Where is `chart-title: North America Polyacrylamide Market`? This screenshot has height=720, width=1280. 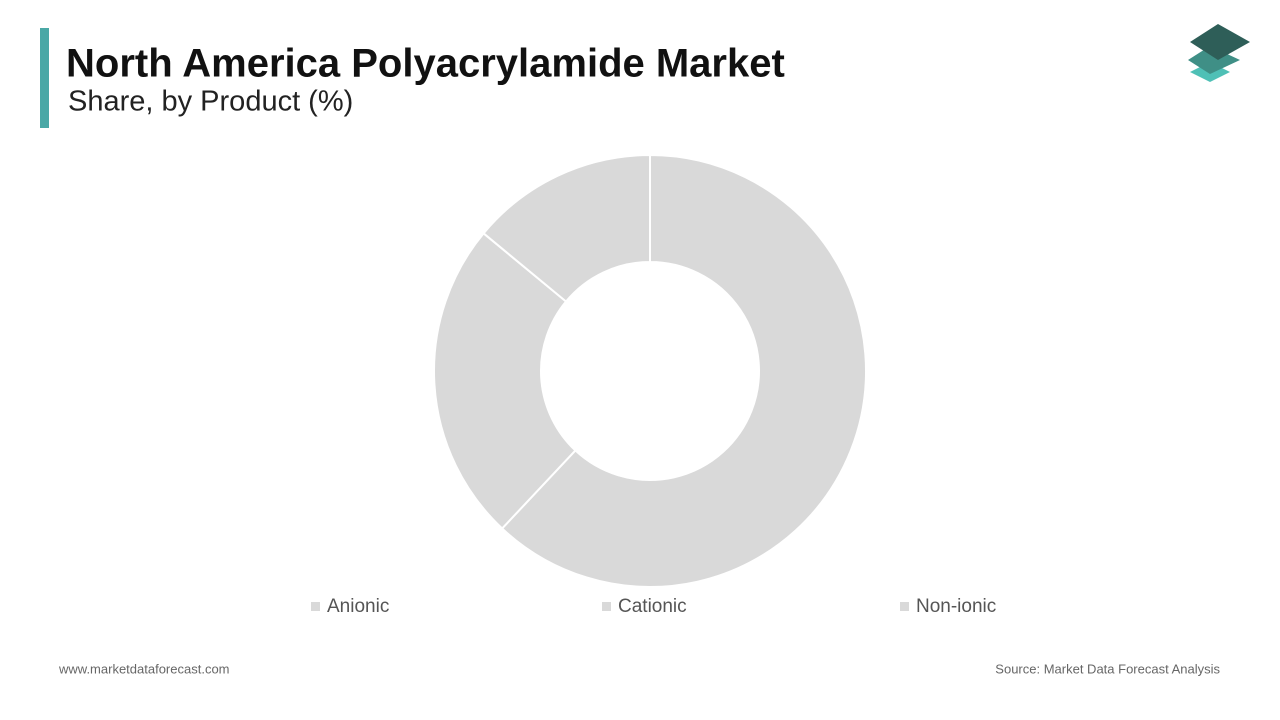 chart-title: North America Polyacrylamide Market is located at coordinates (425, 64).